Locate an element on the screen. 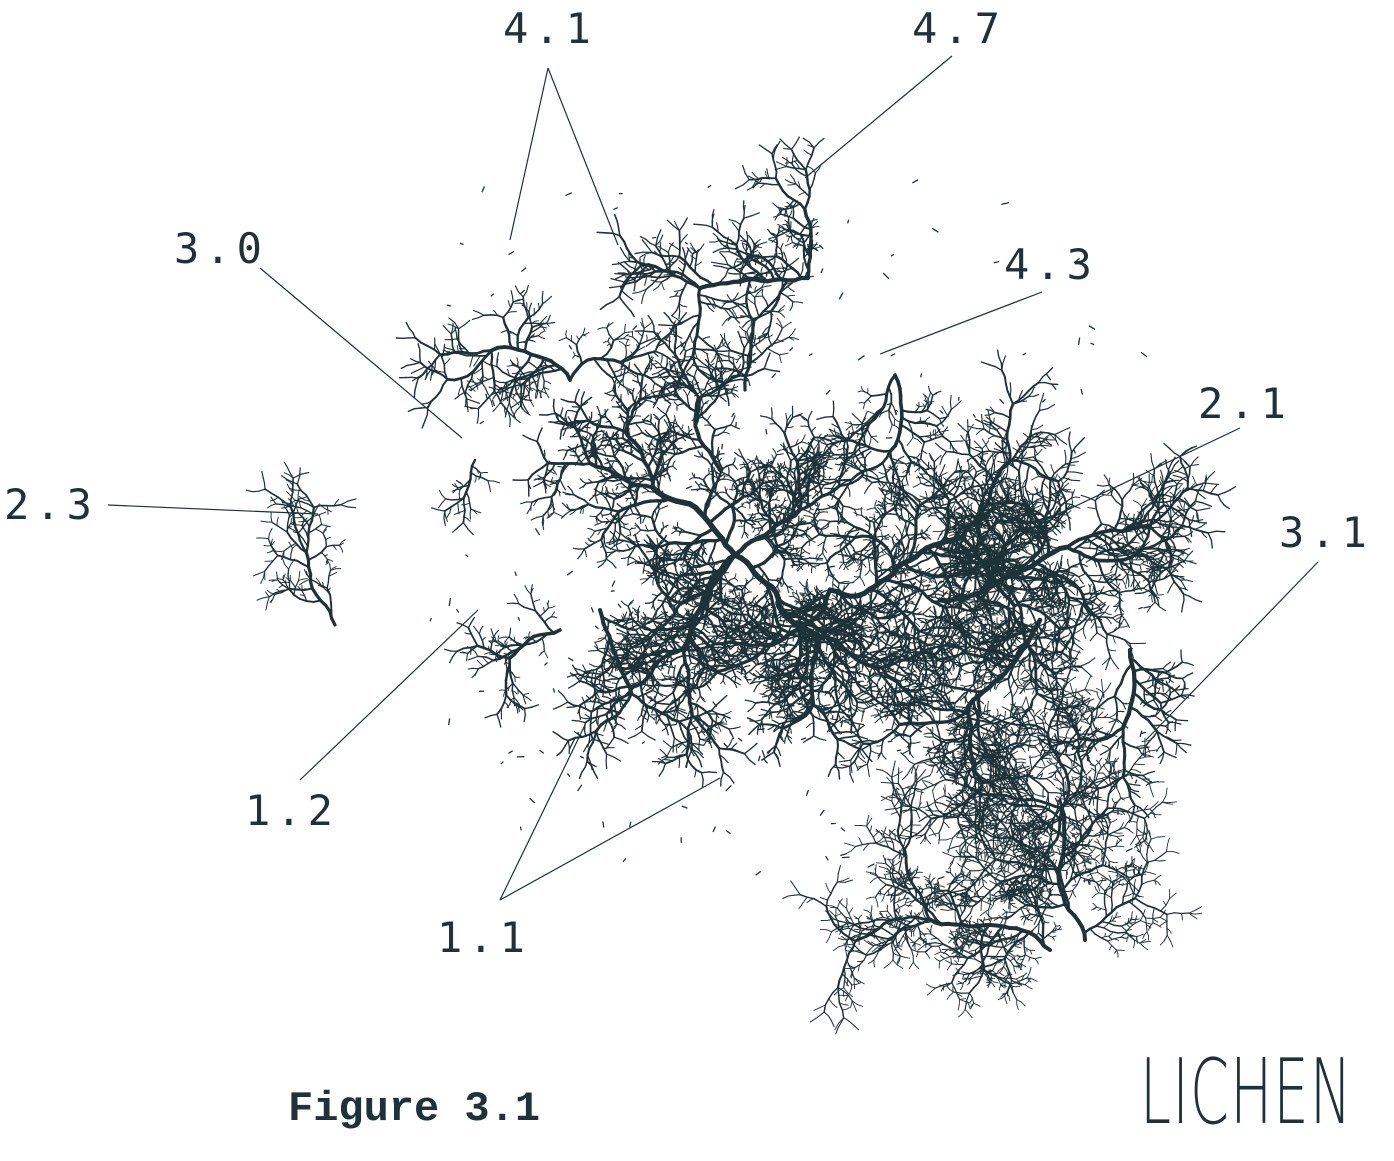 Image resolution: width=1394 pixels, height=1161 pixels. label-4-7: 4.7 is located at coordinates (959, 29).